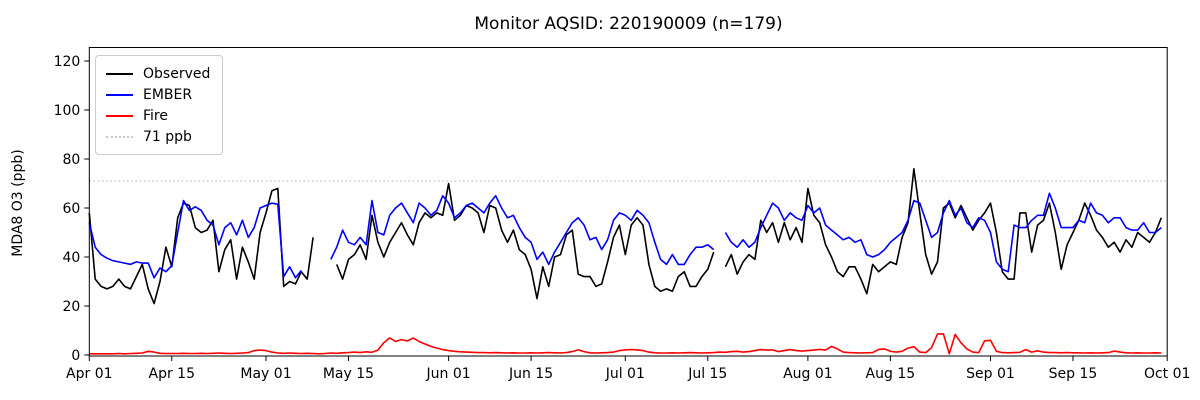  Describe the element at coordinates (1073, 374) in the screenshot. I see `x-tick-label: Sep 15` at that location.